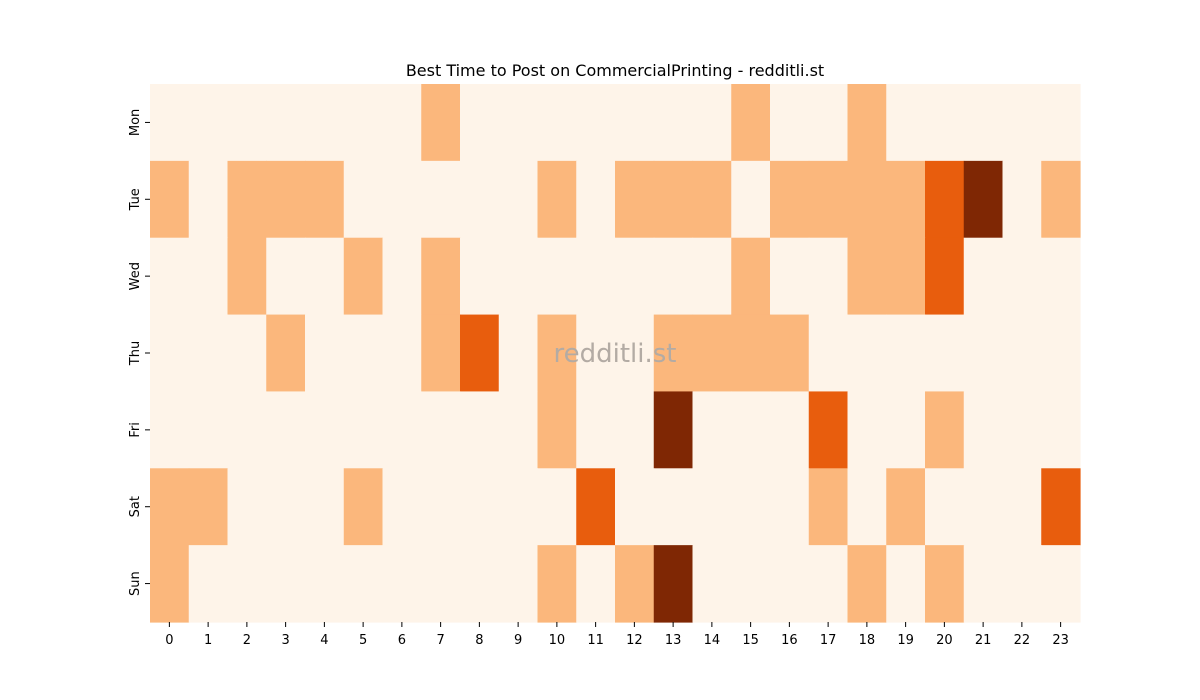 The height and width of the screenshot is (700, 1200). Describe the element at coordinates (750, 640) in the screenshot. I see `x-tick-label: 15` at that location.